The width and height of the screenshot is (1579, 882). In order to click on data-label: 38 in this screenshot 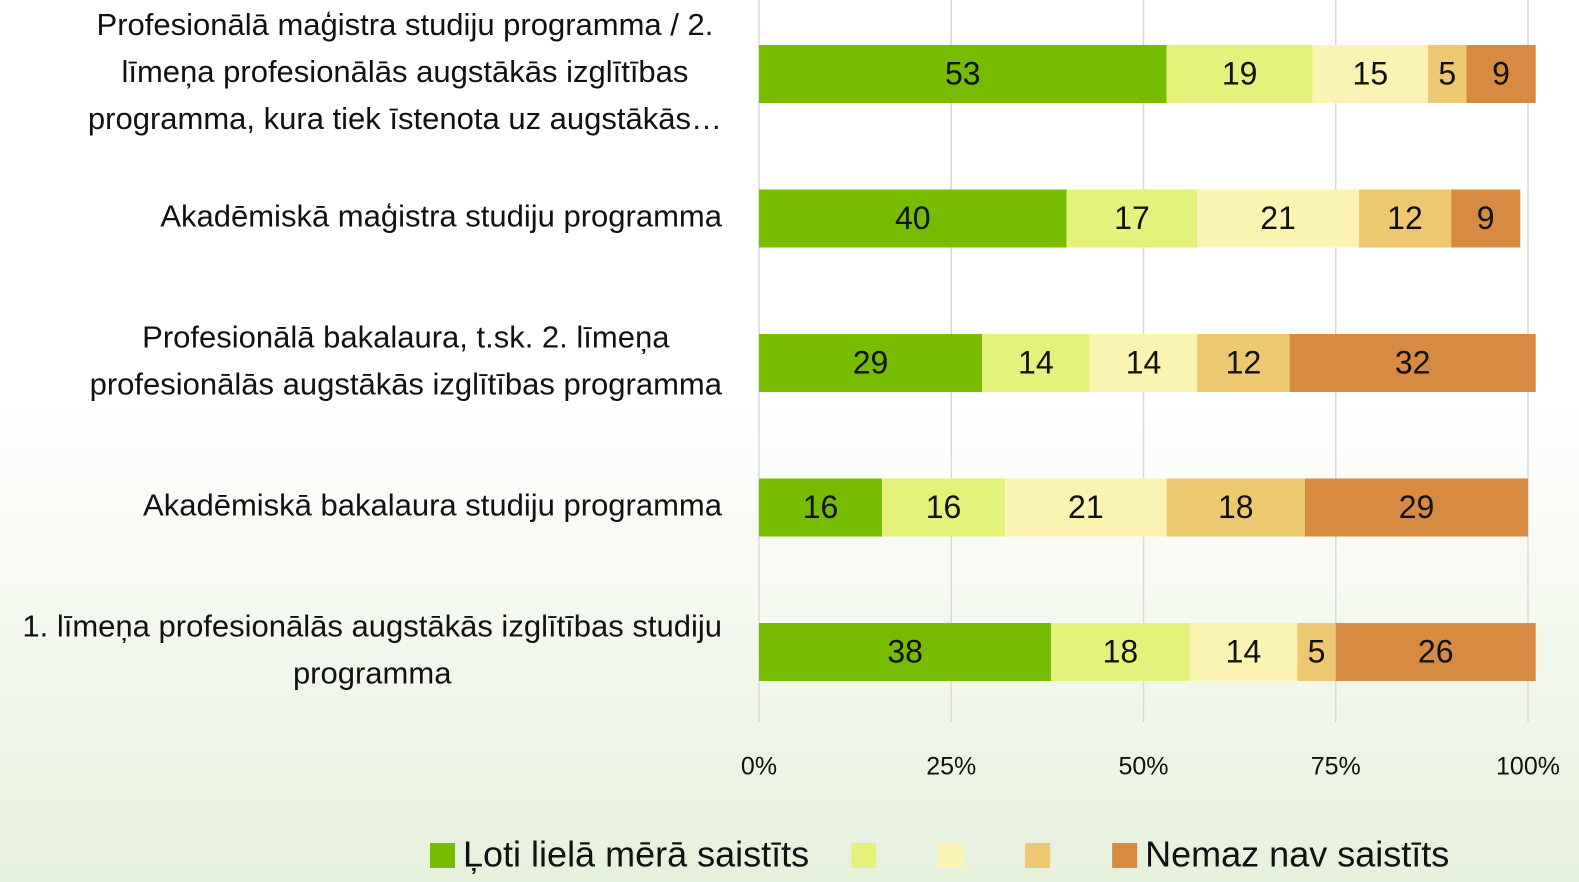, I will do `click(905, 651)`.